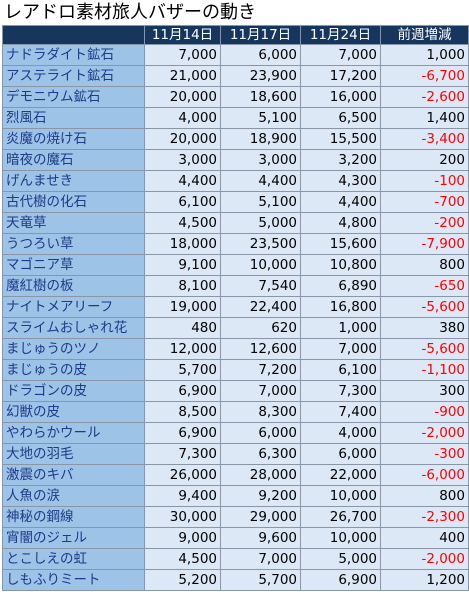  What do you see at coordinates (424, 307) in the screenshot?
I see `diff-cell: -5,600` at bounding box center [424, 307].